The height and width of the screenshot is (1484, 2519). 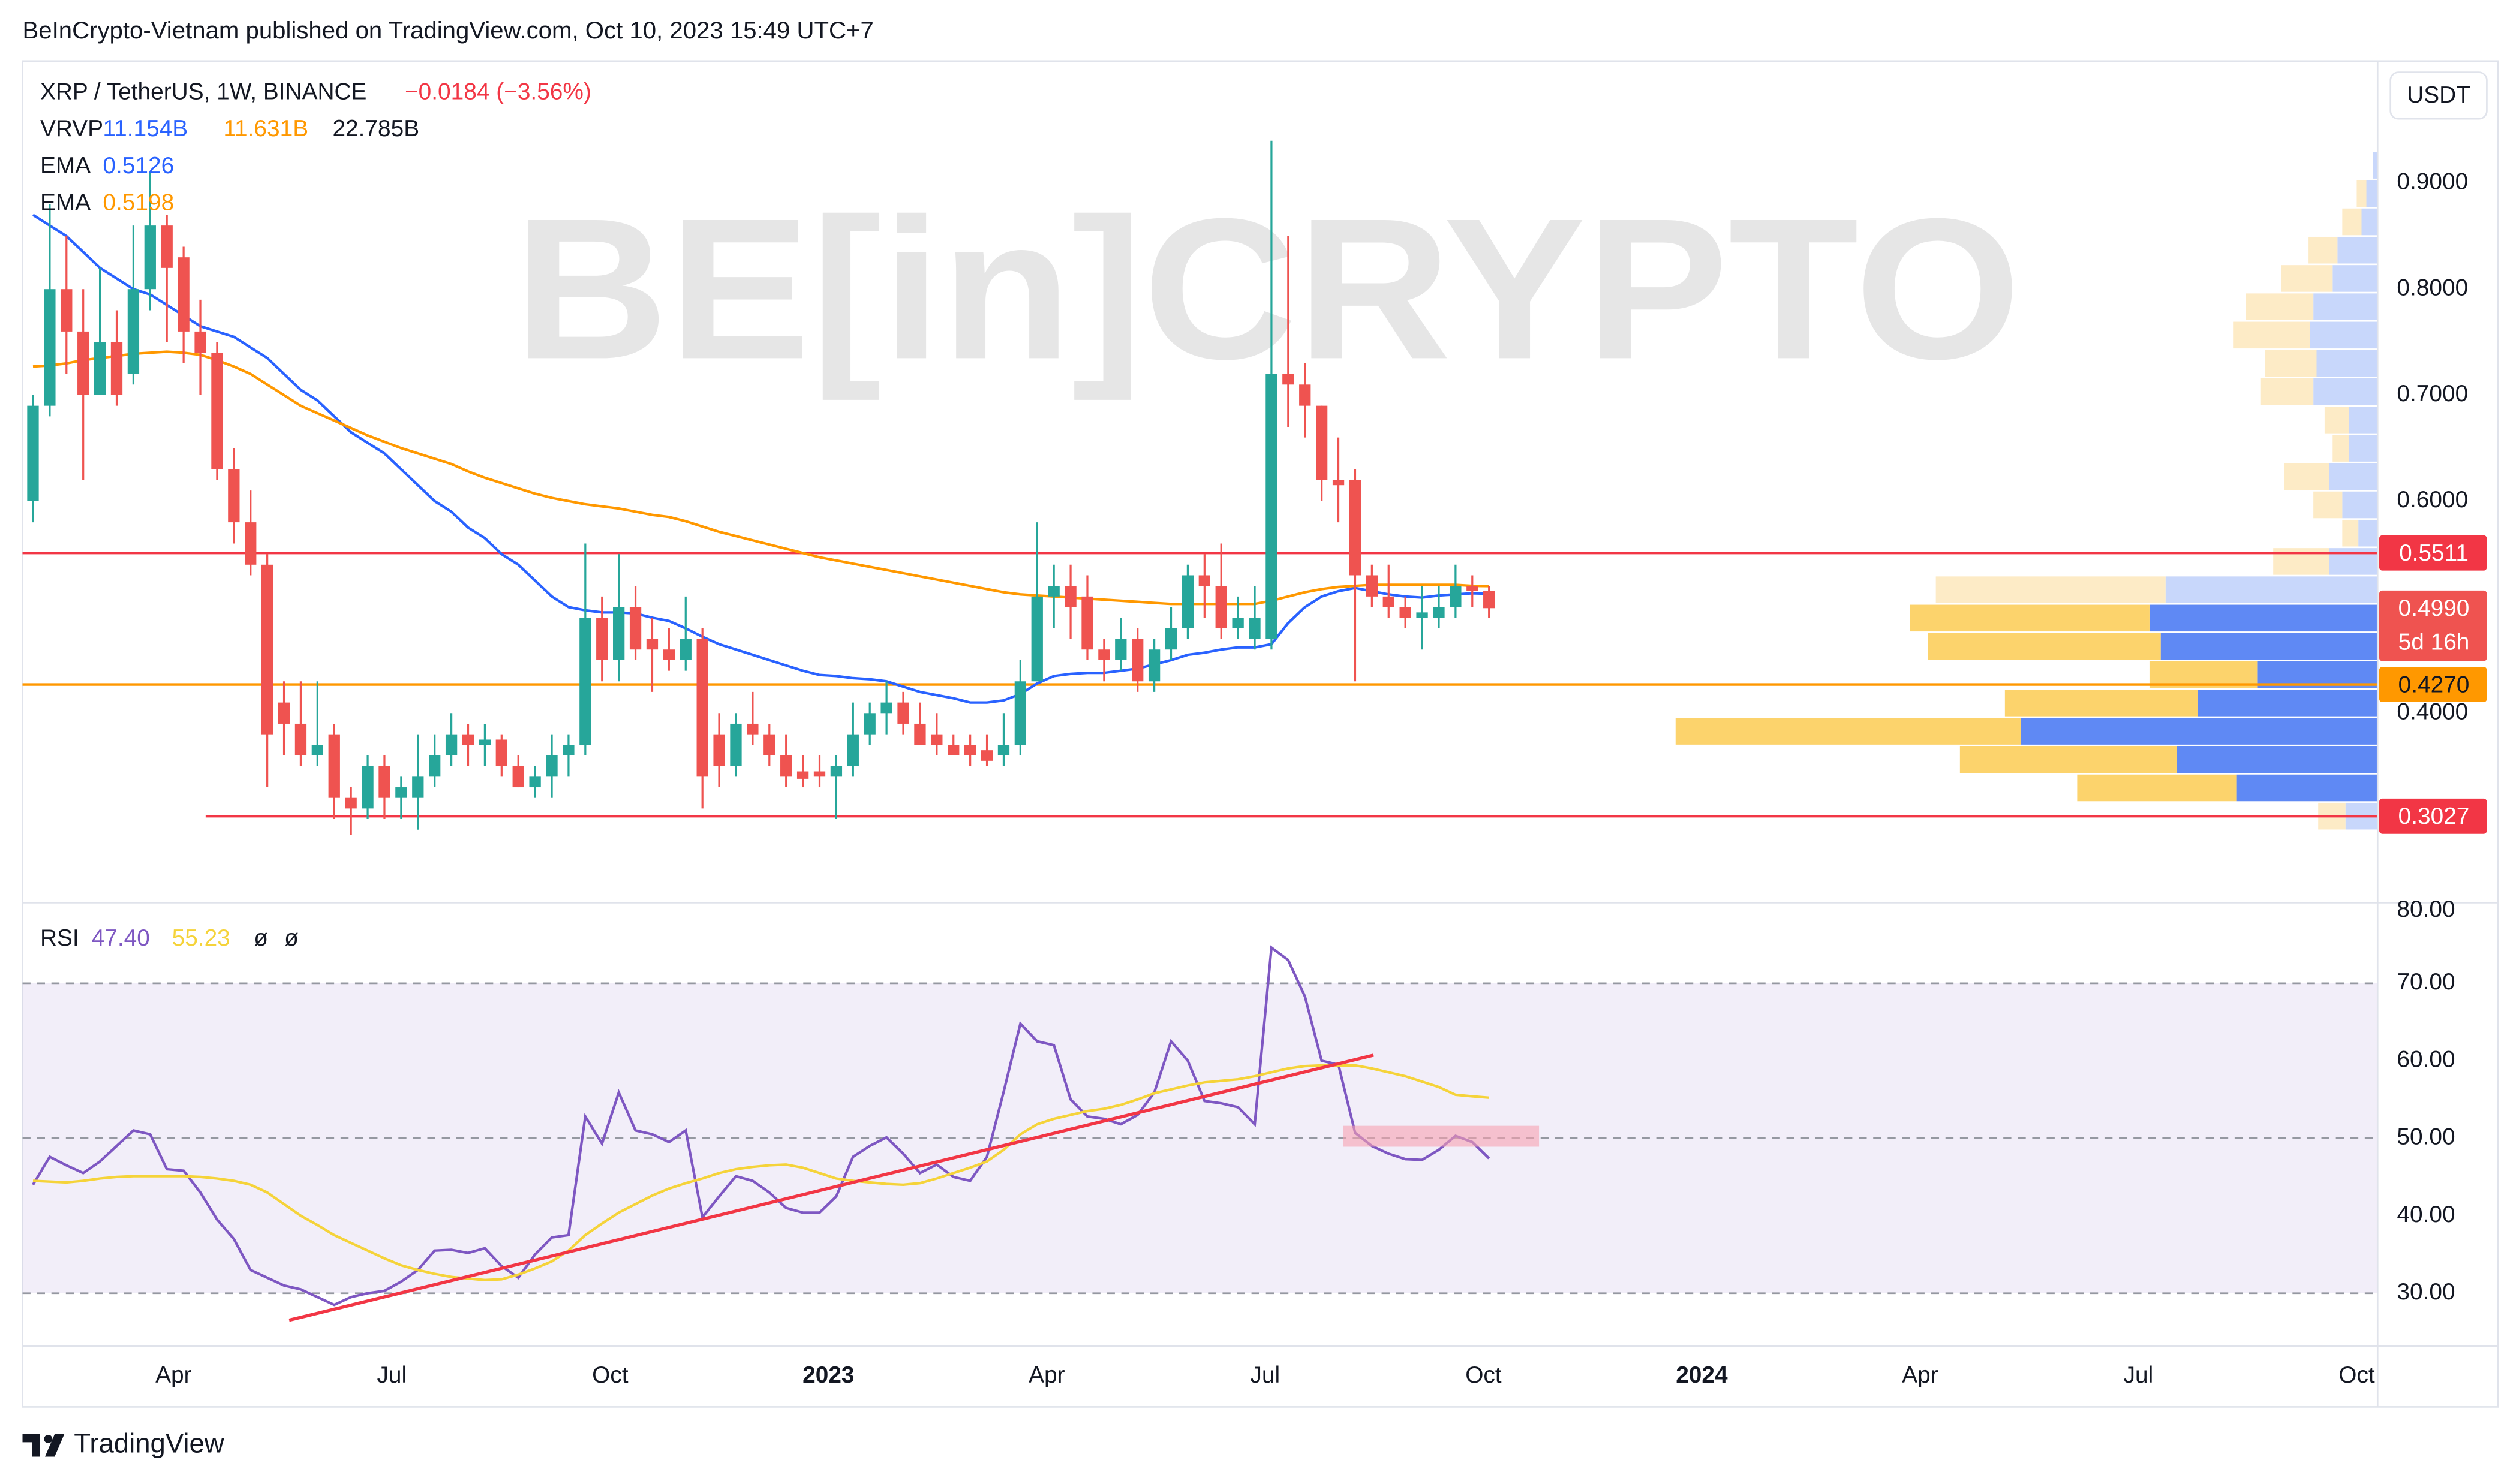 What do you see at coordinates (2426, 1214) in the screenshot?
I see `rsi-tick-label: 40.00` at bounding box center [2426, 1214].